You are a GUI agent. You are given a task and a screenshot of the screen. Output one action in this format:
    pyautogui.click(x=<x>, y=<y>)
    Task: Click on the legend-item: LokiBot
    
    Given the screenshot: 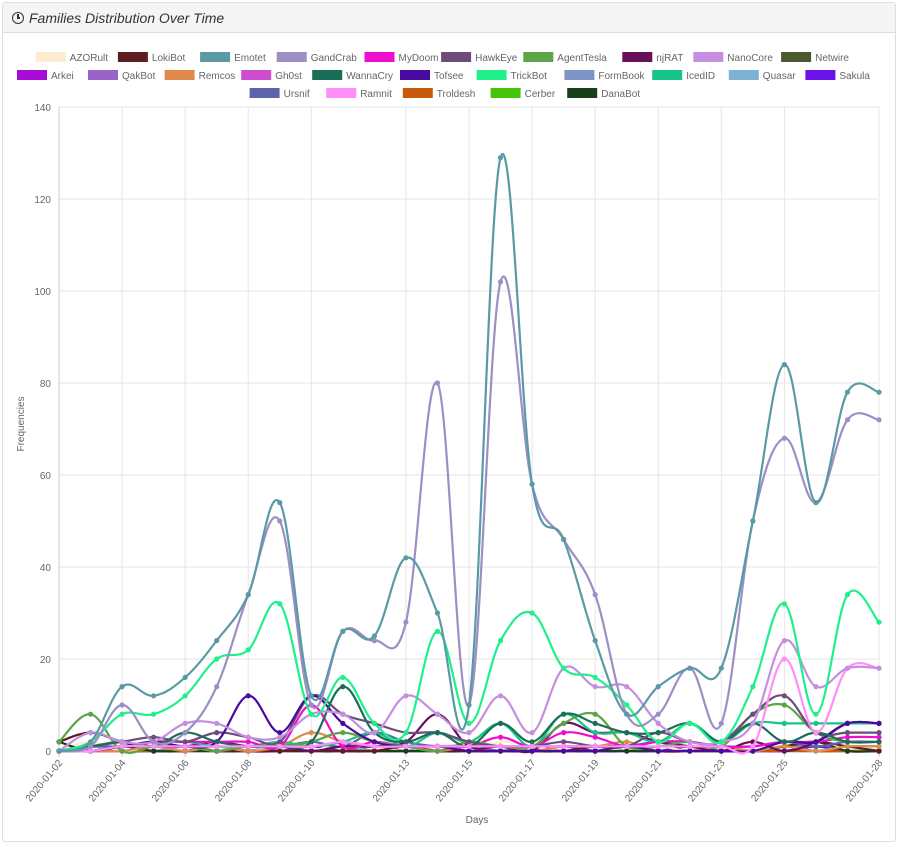 What is the action you would take?
    pyautogui.click(x=151, y=58)
    